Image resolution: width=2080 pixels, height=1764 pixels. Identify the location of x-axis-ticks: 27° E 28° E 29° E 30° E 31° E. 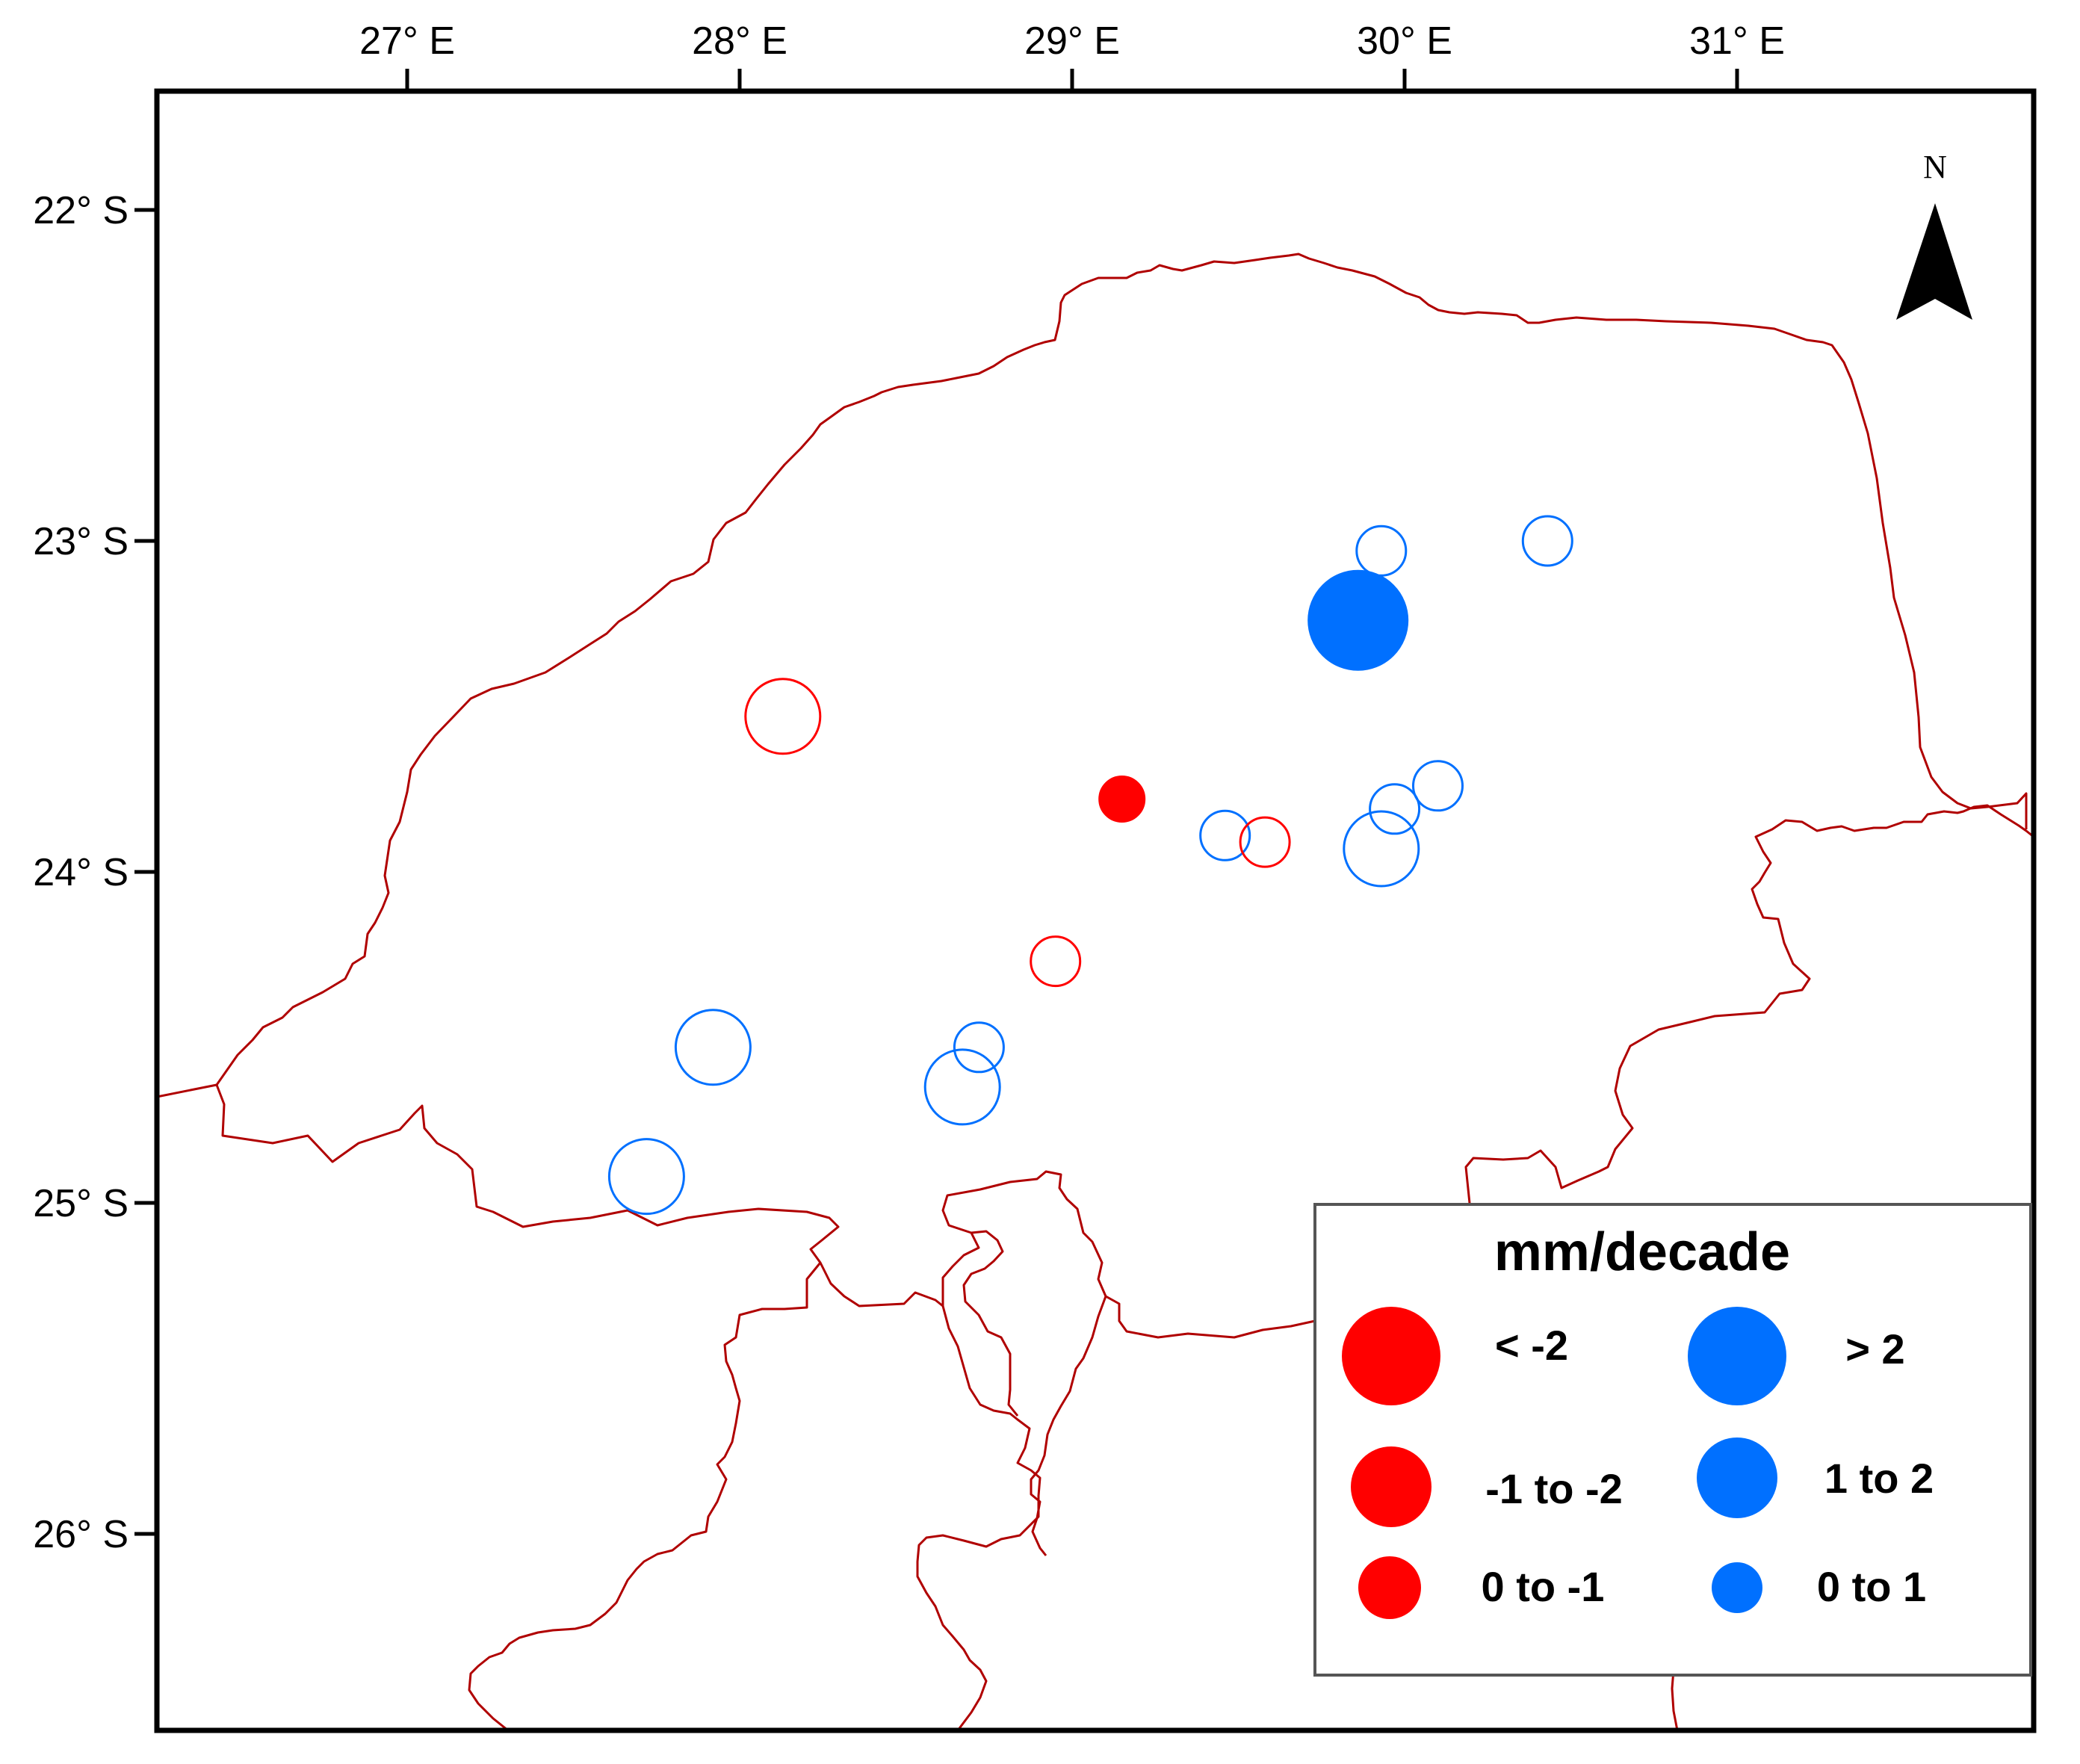
(1072, 55).